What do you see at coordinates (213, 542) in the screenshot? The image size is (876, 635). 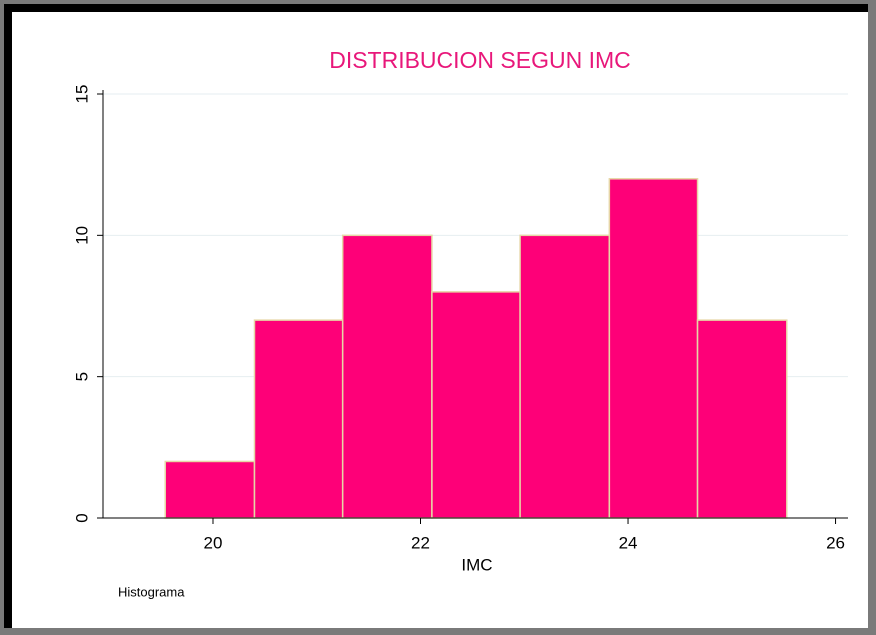 I see `x-tick-label: 20` at bounding box center [213, 542].